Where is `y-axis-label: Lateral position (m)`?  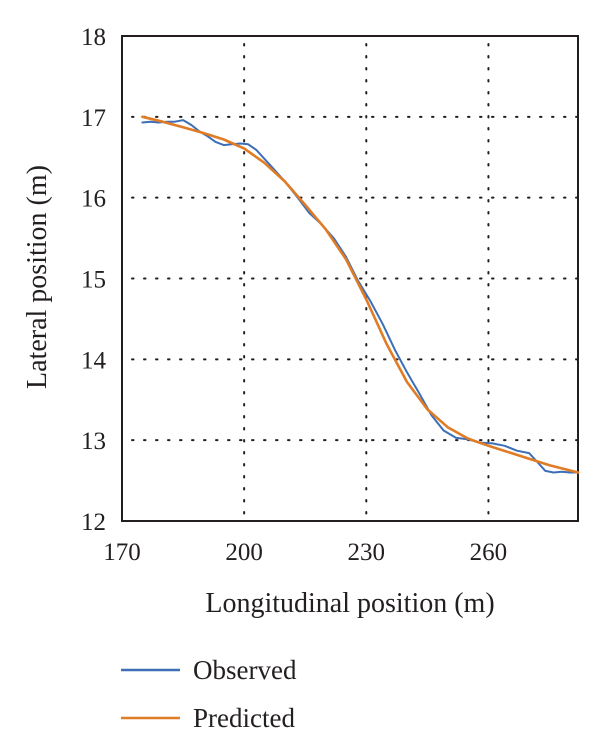
y-axis-label: Lateral position (m) is located at coordinates (37, 277).